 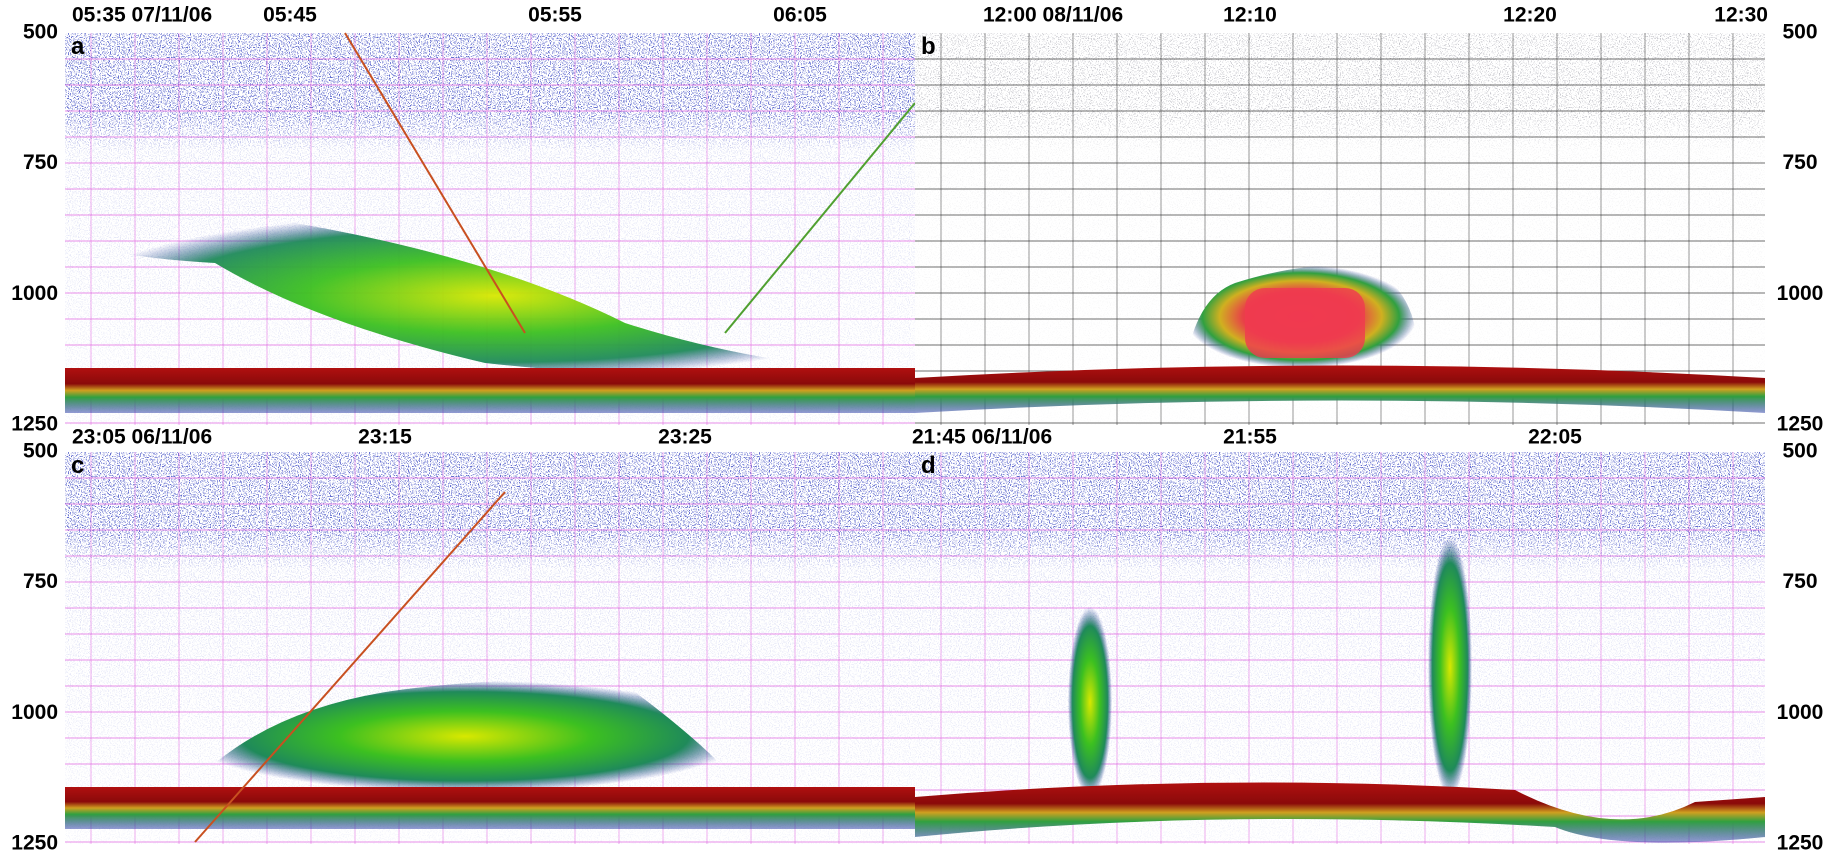 I want to click on panel-letter: c, so click(x=77, y=465).